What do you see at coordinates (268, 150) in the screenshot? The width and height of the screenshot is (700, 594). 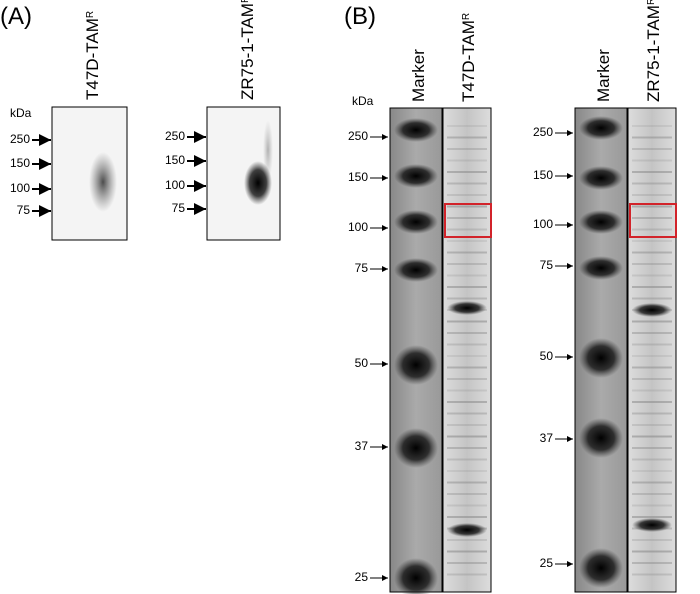 I see `smear` at bounding box center [268, 150].